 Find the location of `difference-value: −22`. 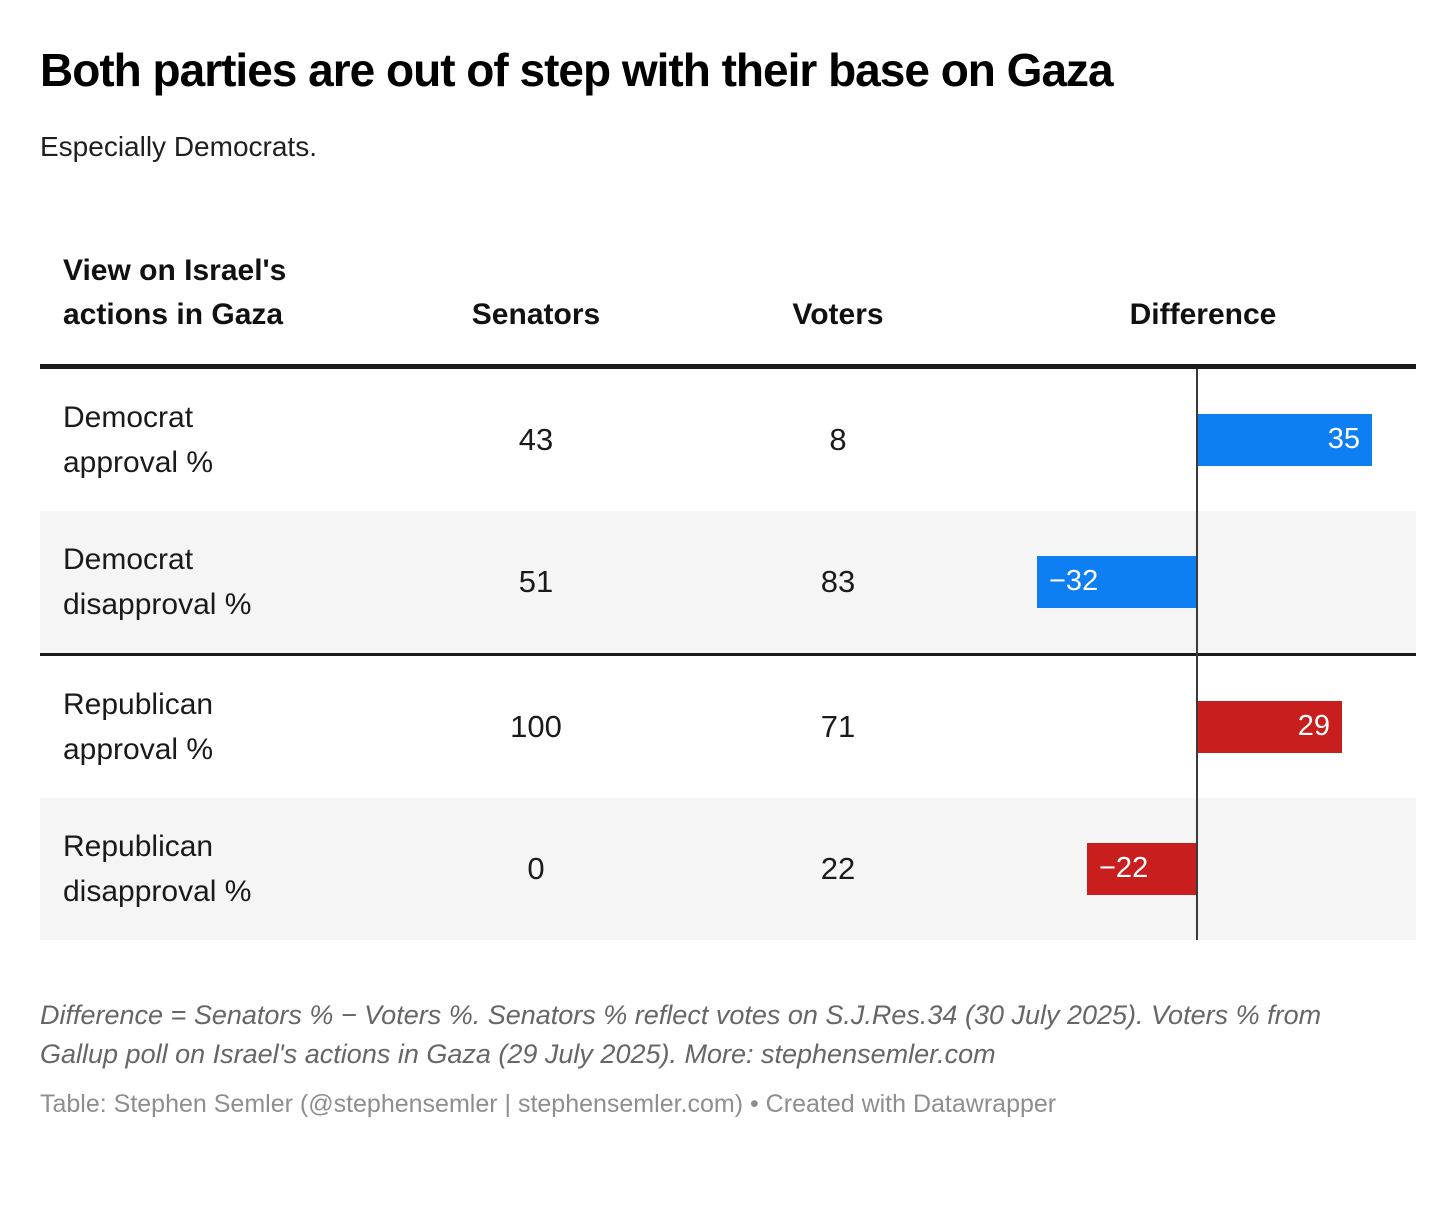

difference-value: −22 is located at coordinates (1124, 868).